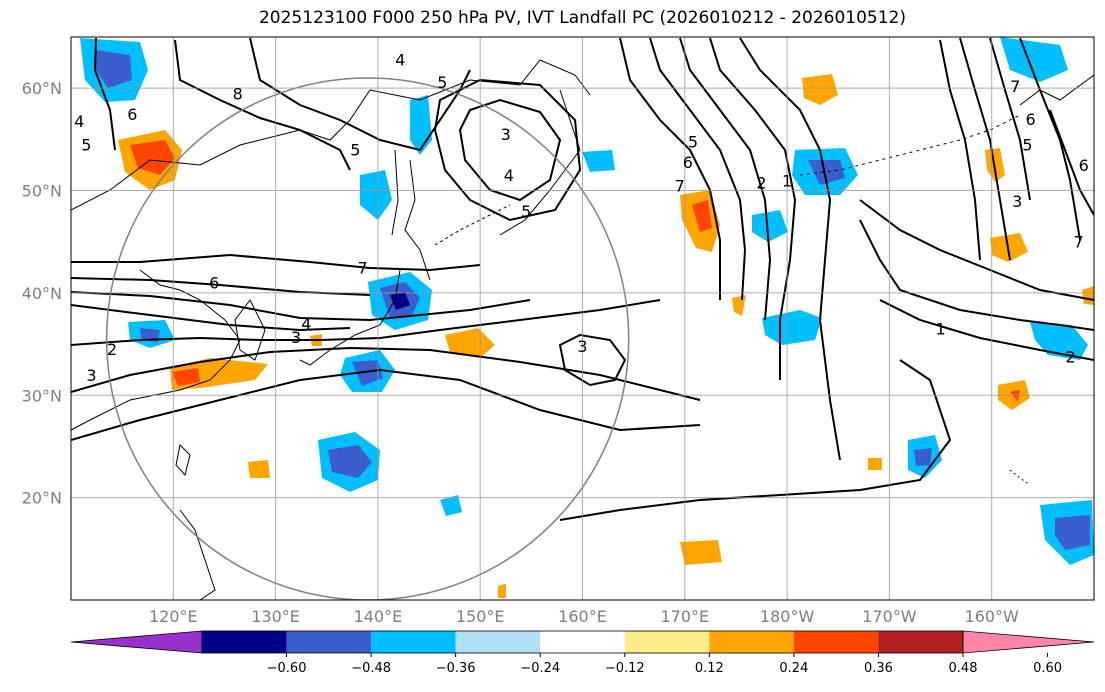 The width and height of the screenshot is (1105, 692). I want to click on colorbar-label: −0.36, so click(456, 668).